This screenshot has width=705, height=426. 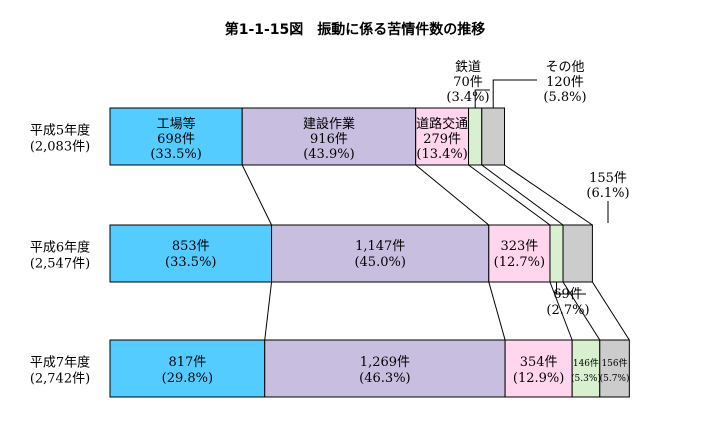 I want to click on bar-road-row2, so click(x=519, y=253).